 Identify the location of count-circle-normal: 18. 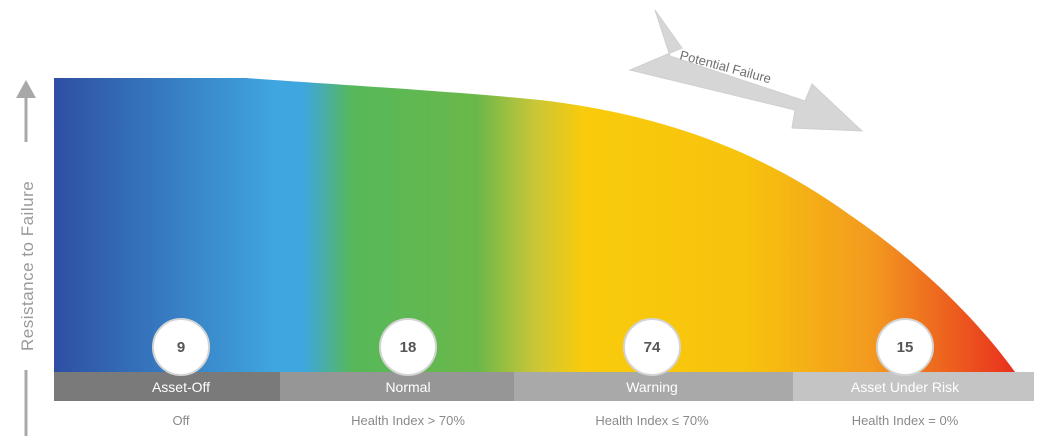
(408, 347).